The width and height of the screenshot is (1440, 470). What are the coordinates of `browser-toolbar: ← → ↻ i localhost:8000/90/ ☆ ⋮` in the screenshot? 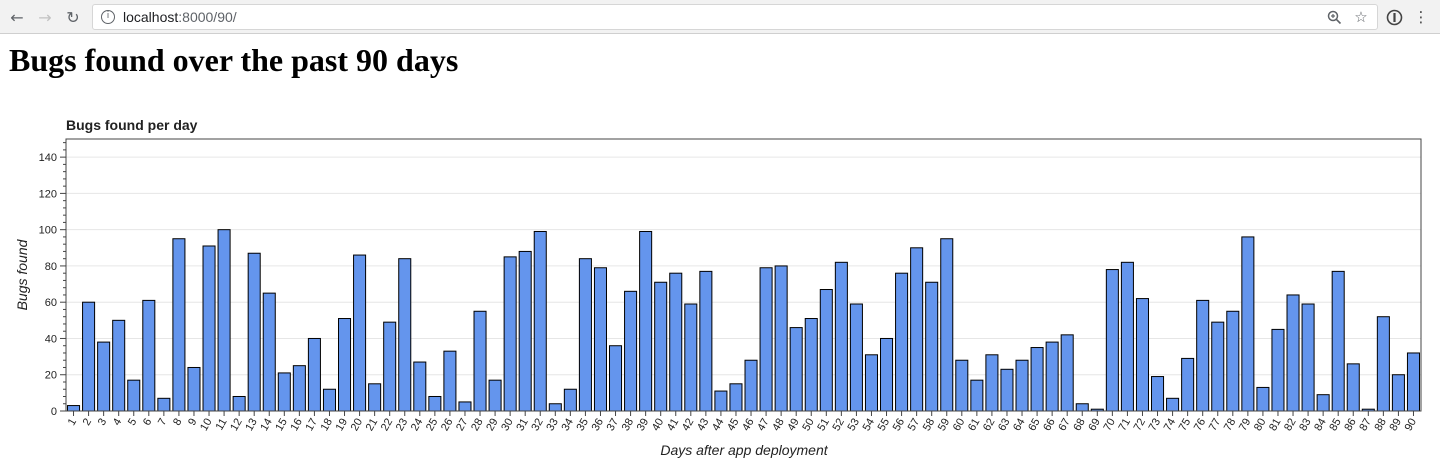 It's located at (720, 17).